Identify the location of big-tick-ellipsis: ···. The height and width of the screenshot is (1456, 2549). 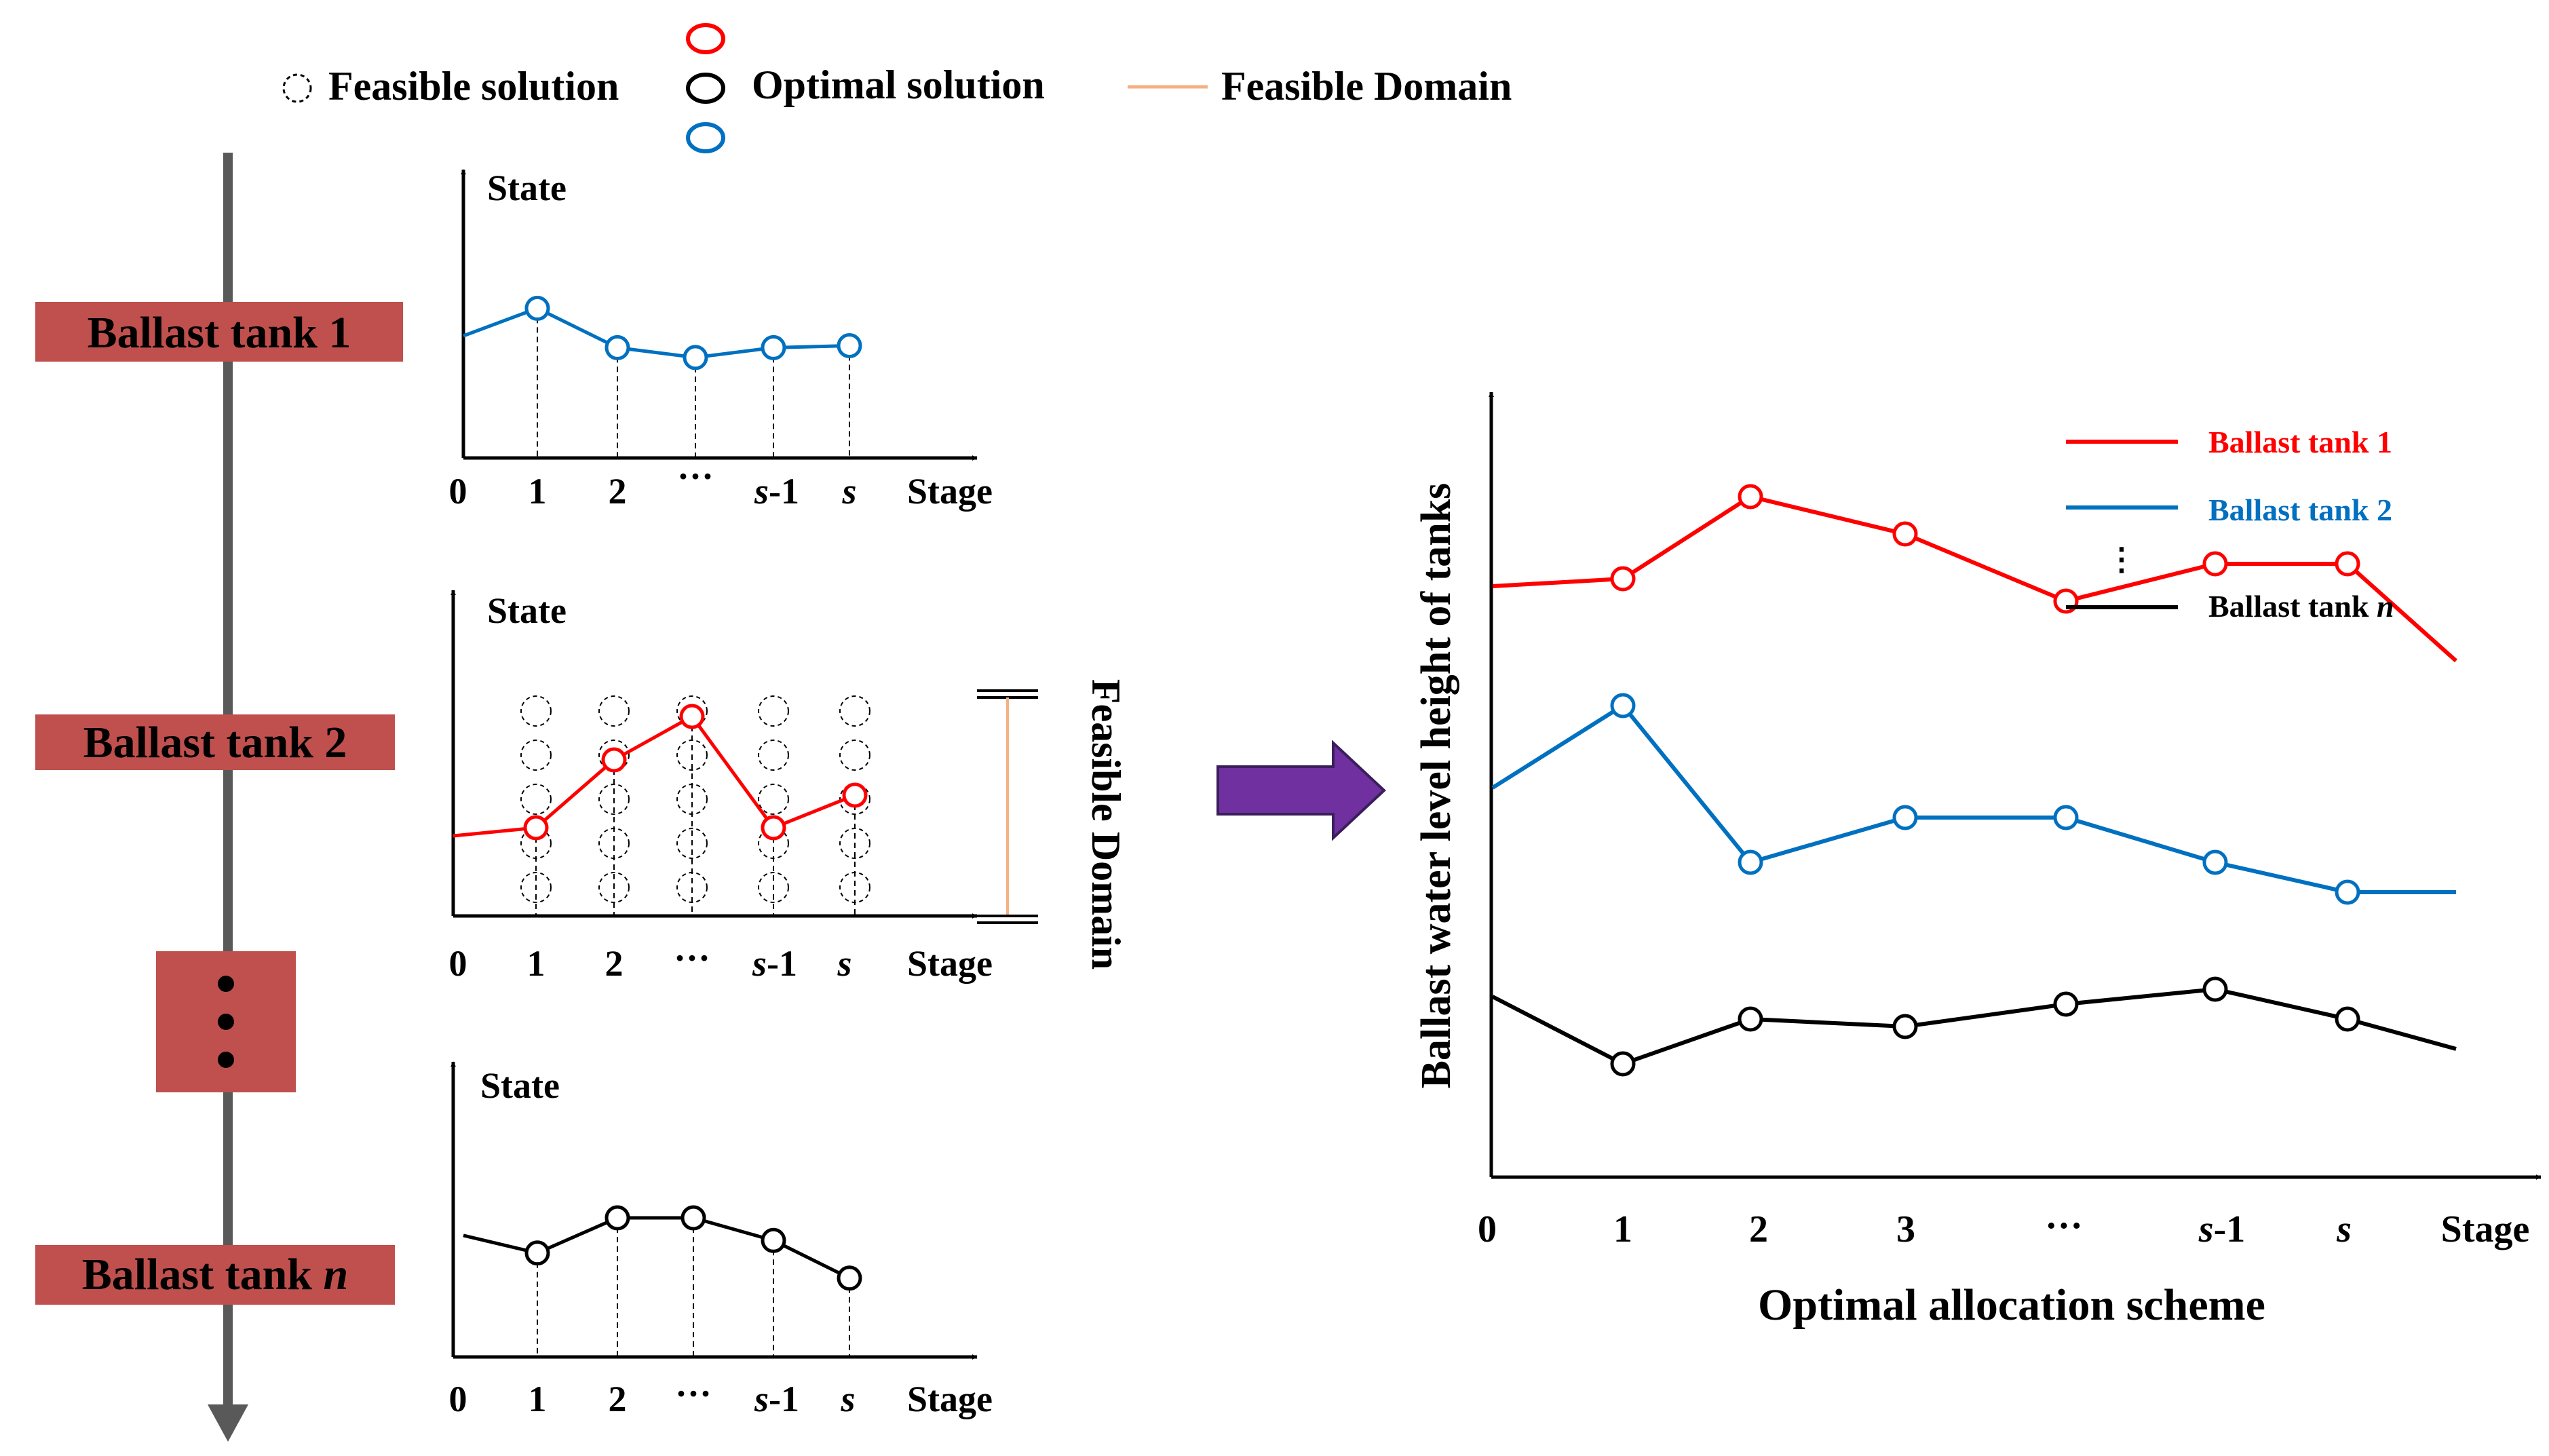
(2064, 1226).